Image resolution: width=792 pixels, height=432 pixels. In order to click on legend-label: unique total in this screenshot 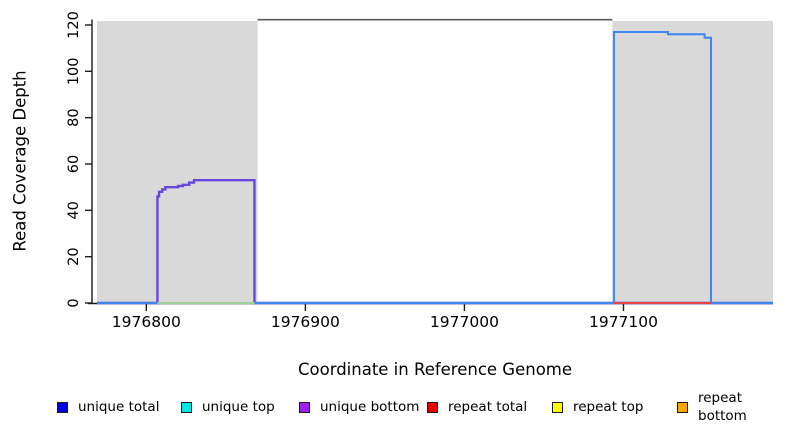, I will do `click(119, 407)`.